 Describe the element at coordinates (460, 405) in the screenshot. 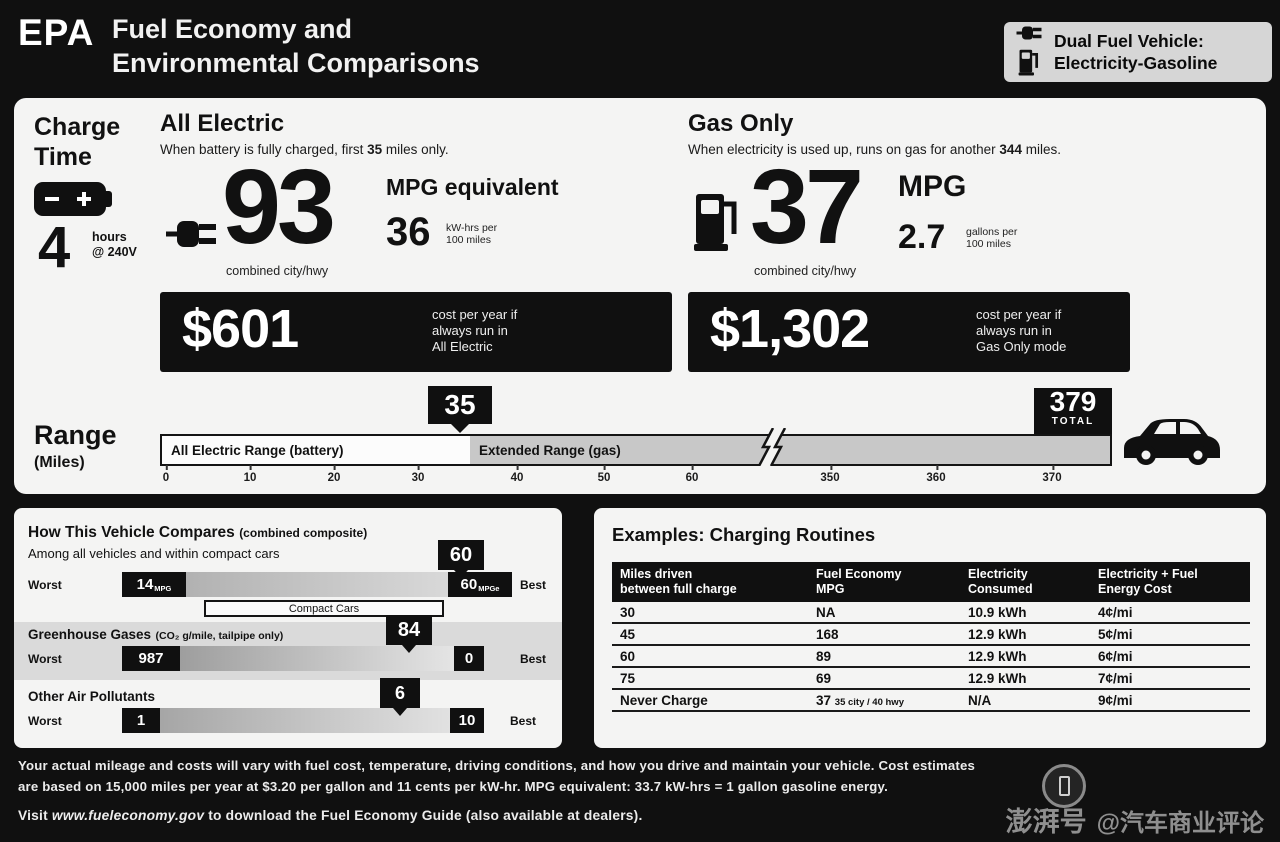

I see `electric-range-flag: 35` at that location.